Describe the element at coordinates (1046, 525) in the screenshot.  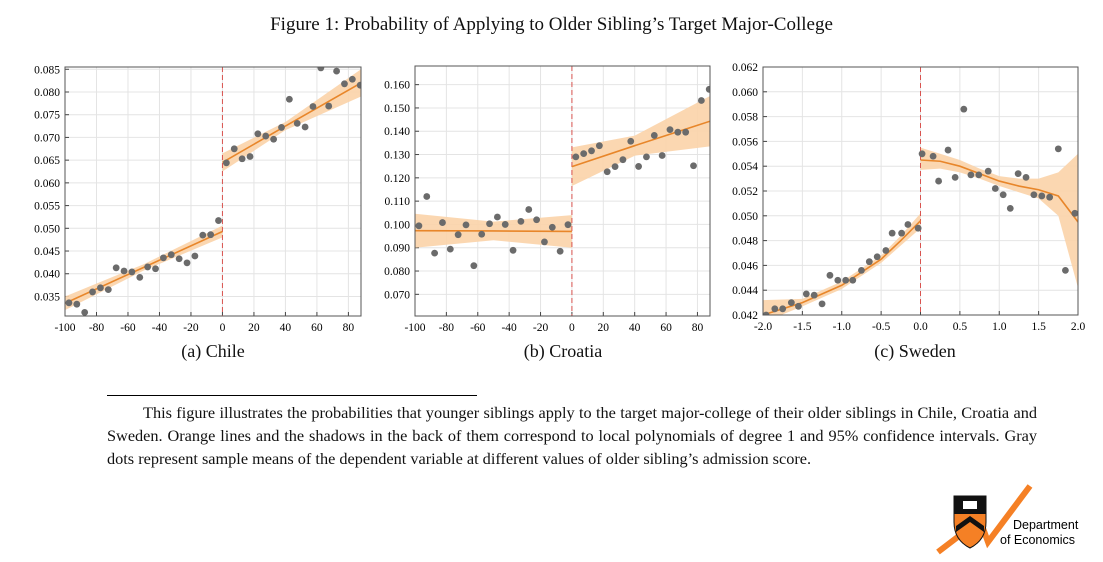
I see `logo-text-line1: Department` at that location.